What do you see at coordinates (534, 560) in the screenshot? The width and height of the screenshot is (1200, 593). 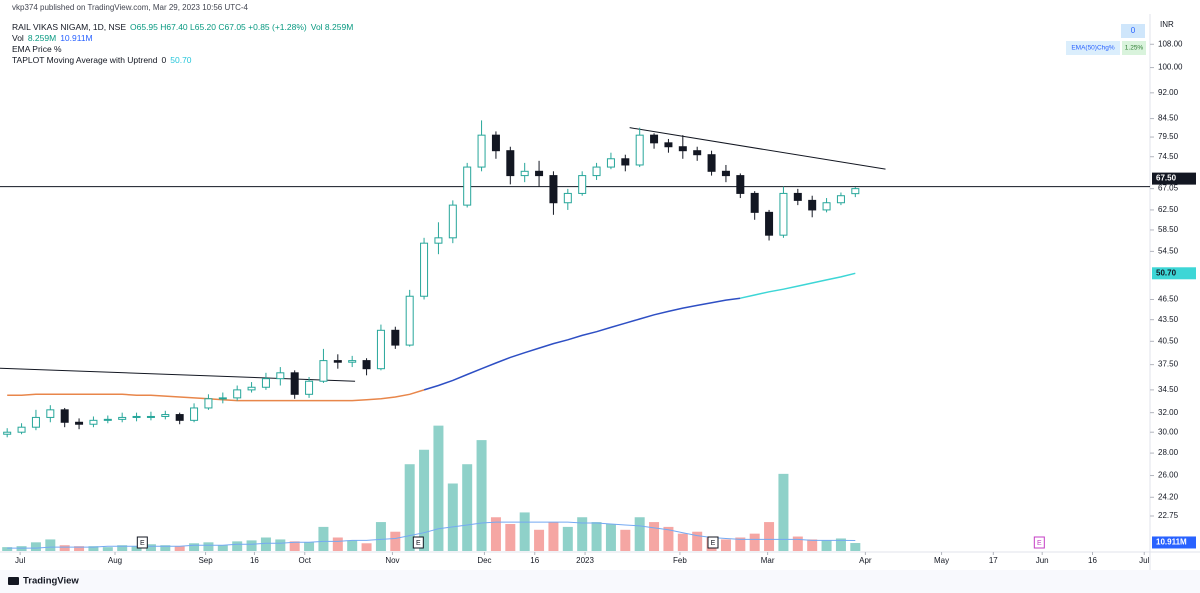 I see `x-tick-label: 16` at bounding box center [534, 560].